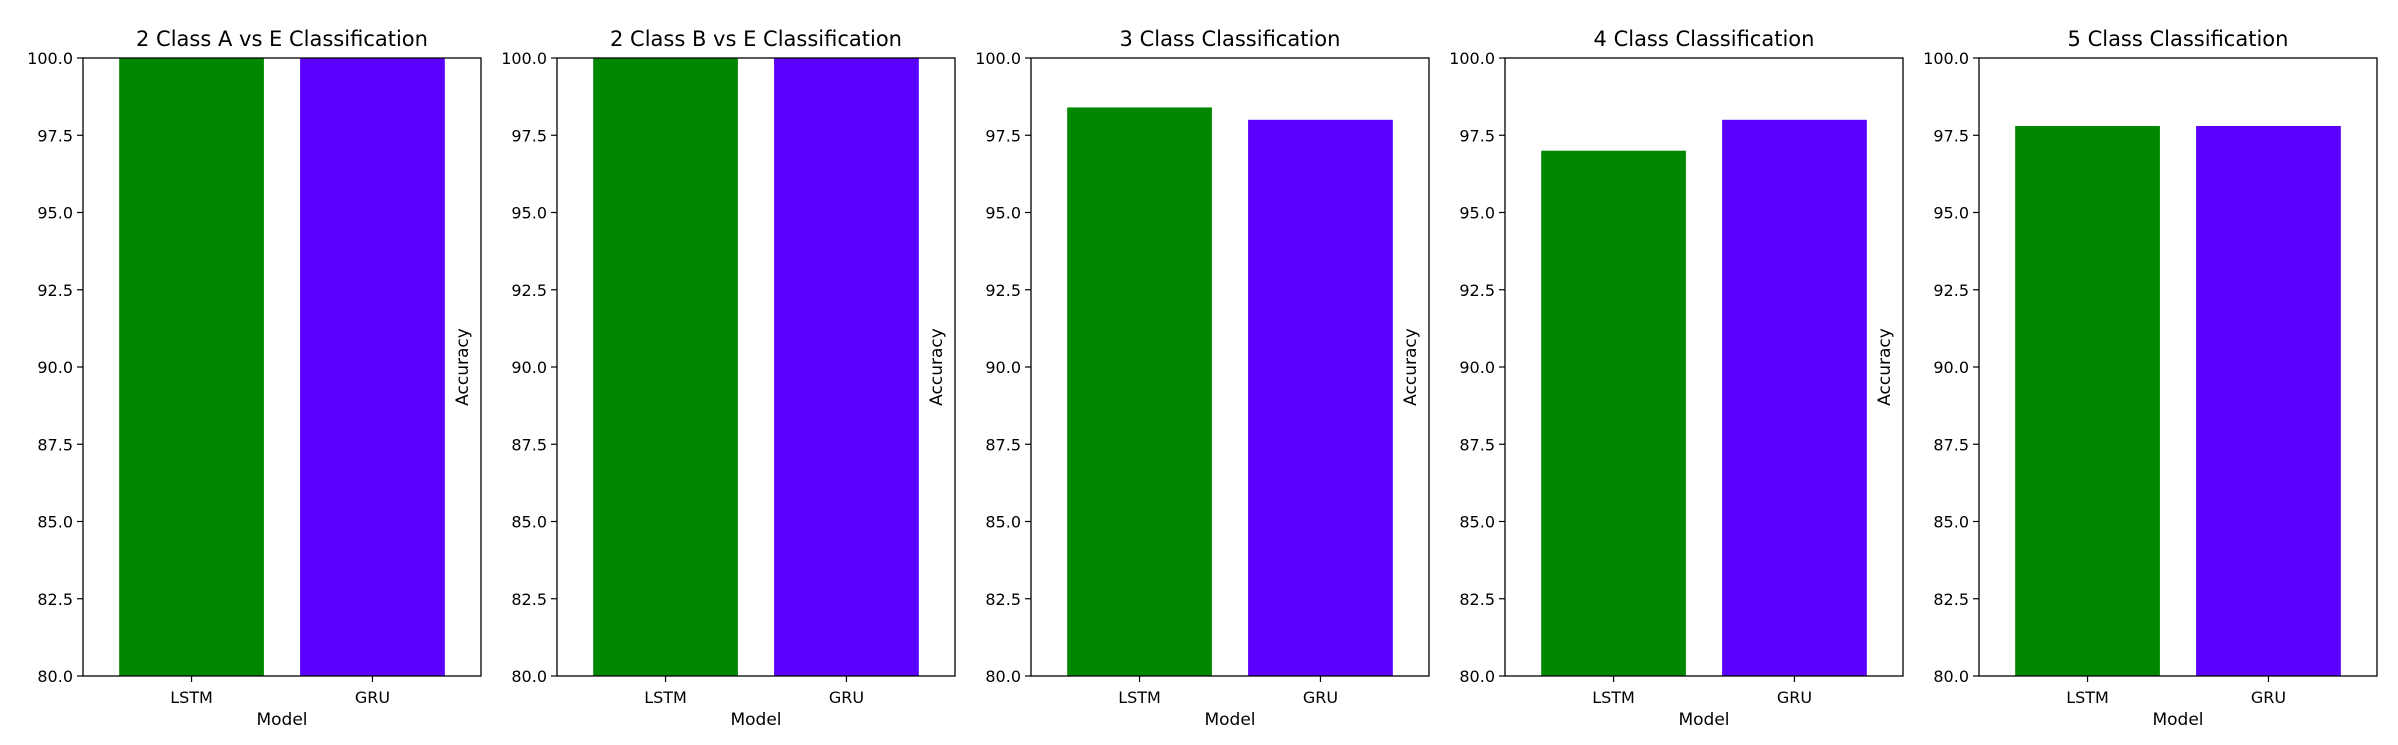  What do you see at coordinates (756, 39) in the screenshot?
I see `chart-title: 2 Class B vs E Classification` at bounding box center [756, 39].